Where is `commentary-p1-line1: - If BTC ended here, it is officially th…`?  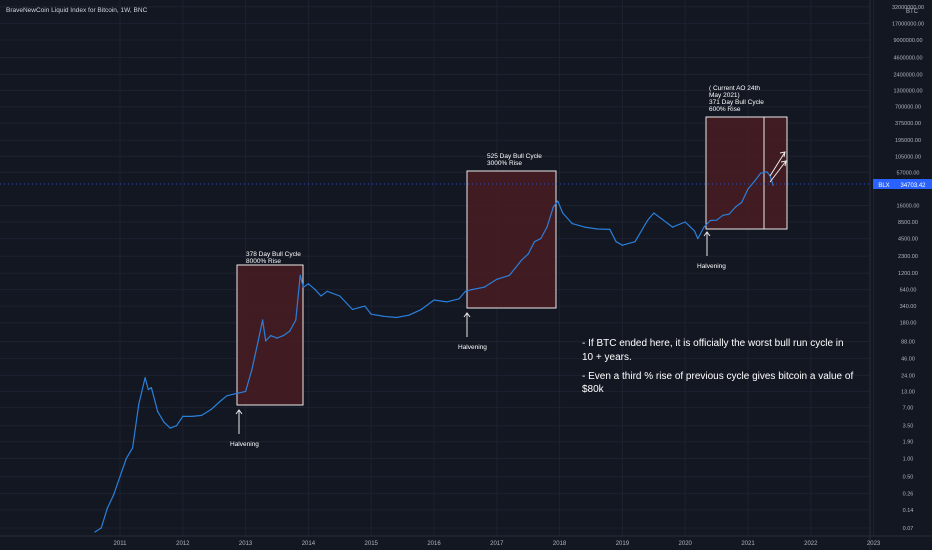 commentary-p1-line1: - If BTC ended here, it is officially th… is located at coordinates (713, 343).